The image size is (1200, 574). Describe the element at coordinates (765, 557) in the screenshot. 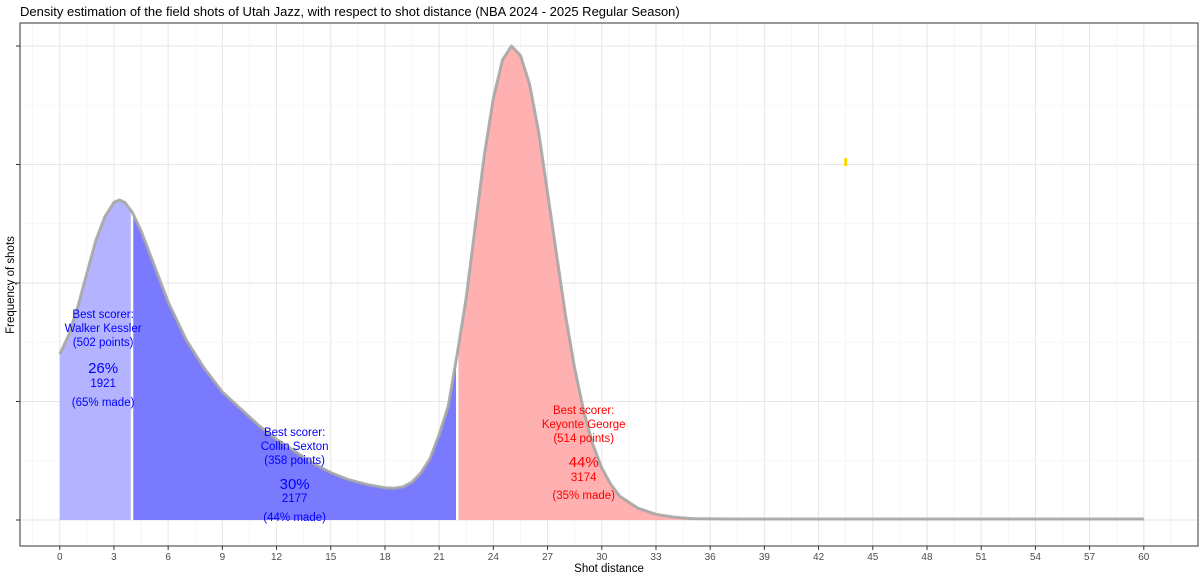

I see `x-tick-label: 39` at that location.